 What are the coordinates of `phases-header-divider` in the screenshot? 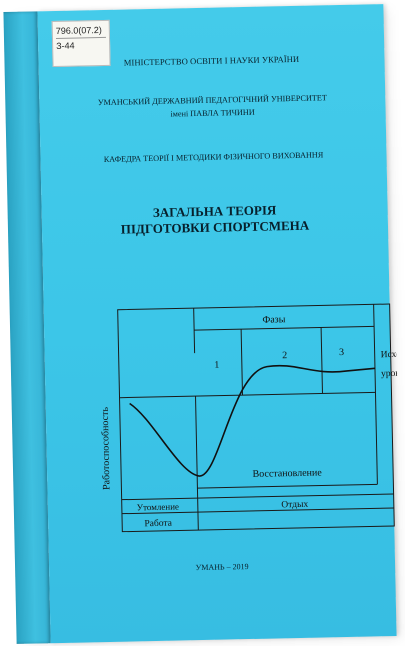 It's located at (284, 328).